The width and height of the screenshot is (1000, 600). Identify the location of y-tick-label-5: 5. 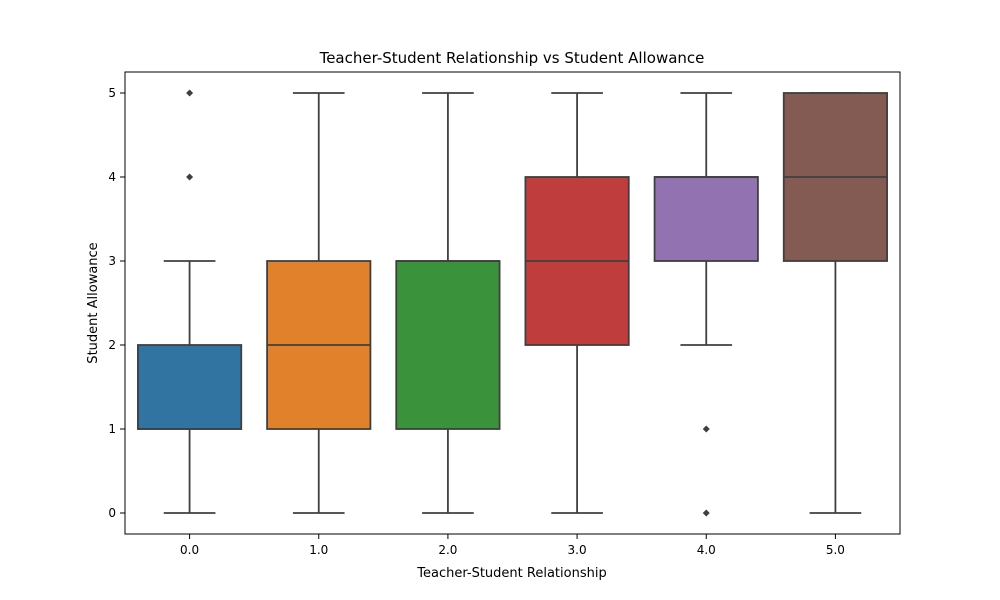
(112, 93).